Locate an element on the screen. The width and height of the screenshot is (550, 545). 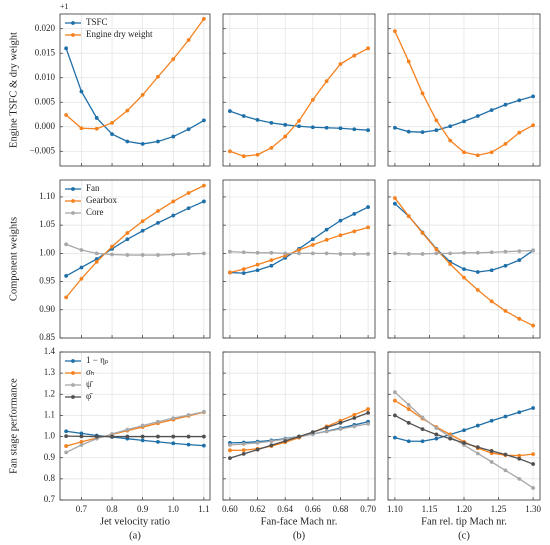
y-tick-label: 0.9 is located at coordinates (50, 457).